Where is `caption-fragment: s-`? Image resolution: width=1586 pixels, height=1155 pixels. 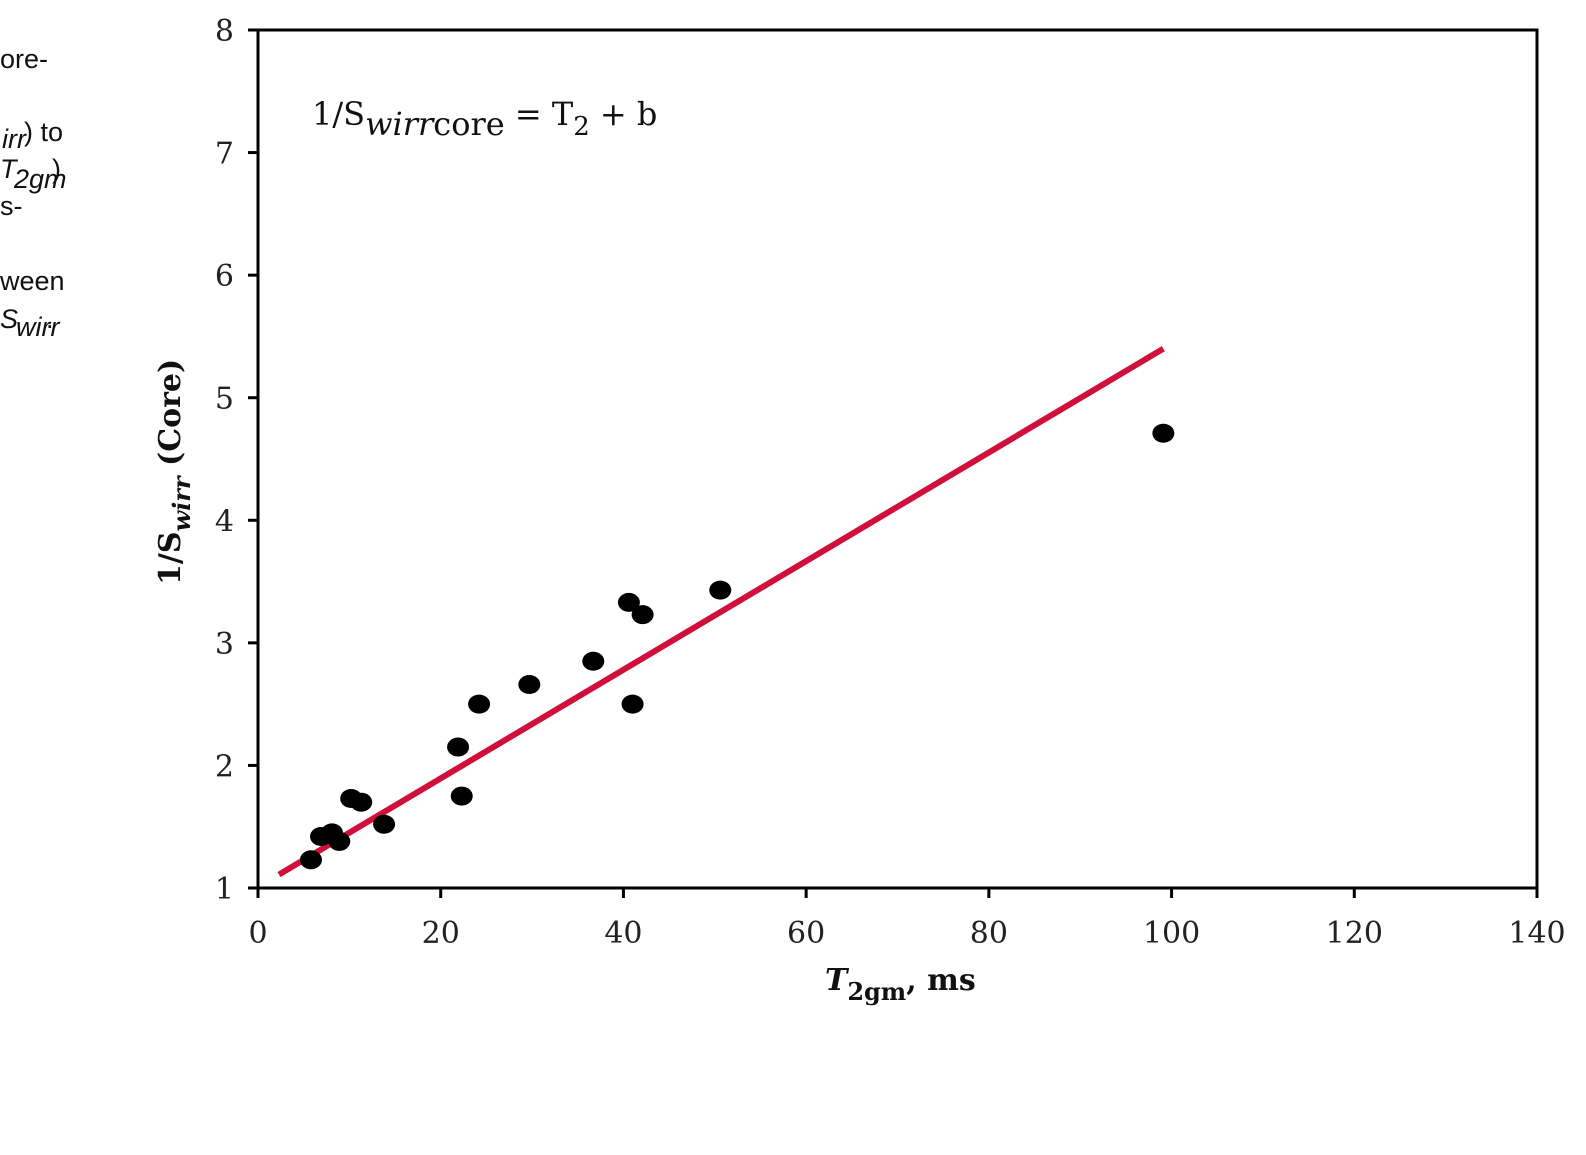
caption-fragment: s- is located at coordinates (11, 206).